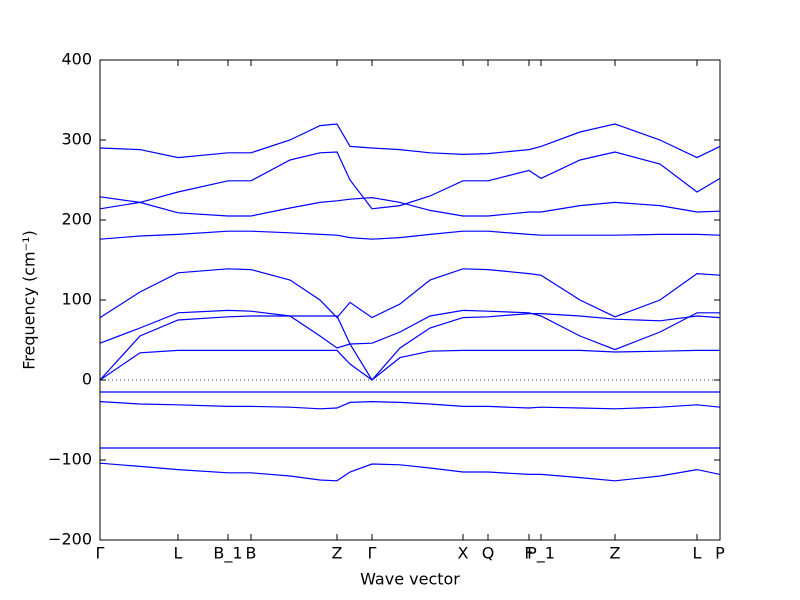 This screenshot has height=600, width=800. I want to click on y-tick-label: 0, so click(87, 379).